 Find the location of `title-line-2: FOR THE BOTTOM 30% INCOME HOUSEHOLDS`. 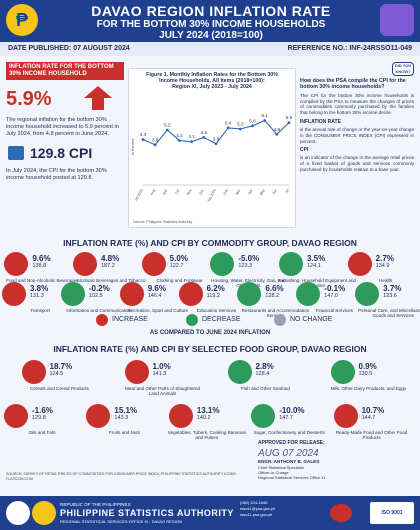

title-line-2: FOR THE BOTTOM 30% INCOME HOUSEHOLDS is located at coordinates (211, 24).